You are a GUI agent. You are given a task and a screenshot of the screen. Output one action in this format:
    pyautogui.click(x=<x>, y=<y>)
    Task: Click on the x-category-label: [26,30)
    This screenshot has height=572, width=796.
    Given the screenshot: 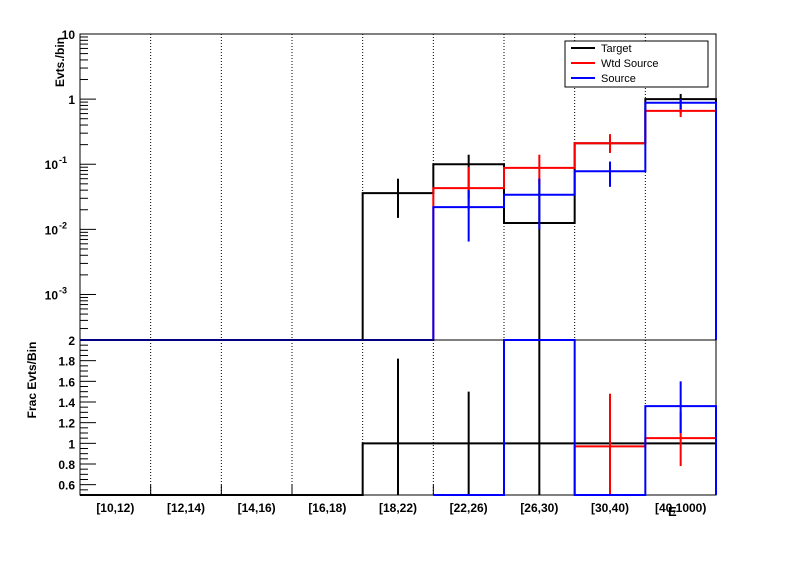 What is the action you would take?
    pyautogui.click(x=539, y=508)
    